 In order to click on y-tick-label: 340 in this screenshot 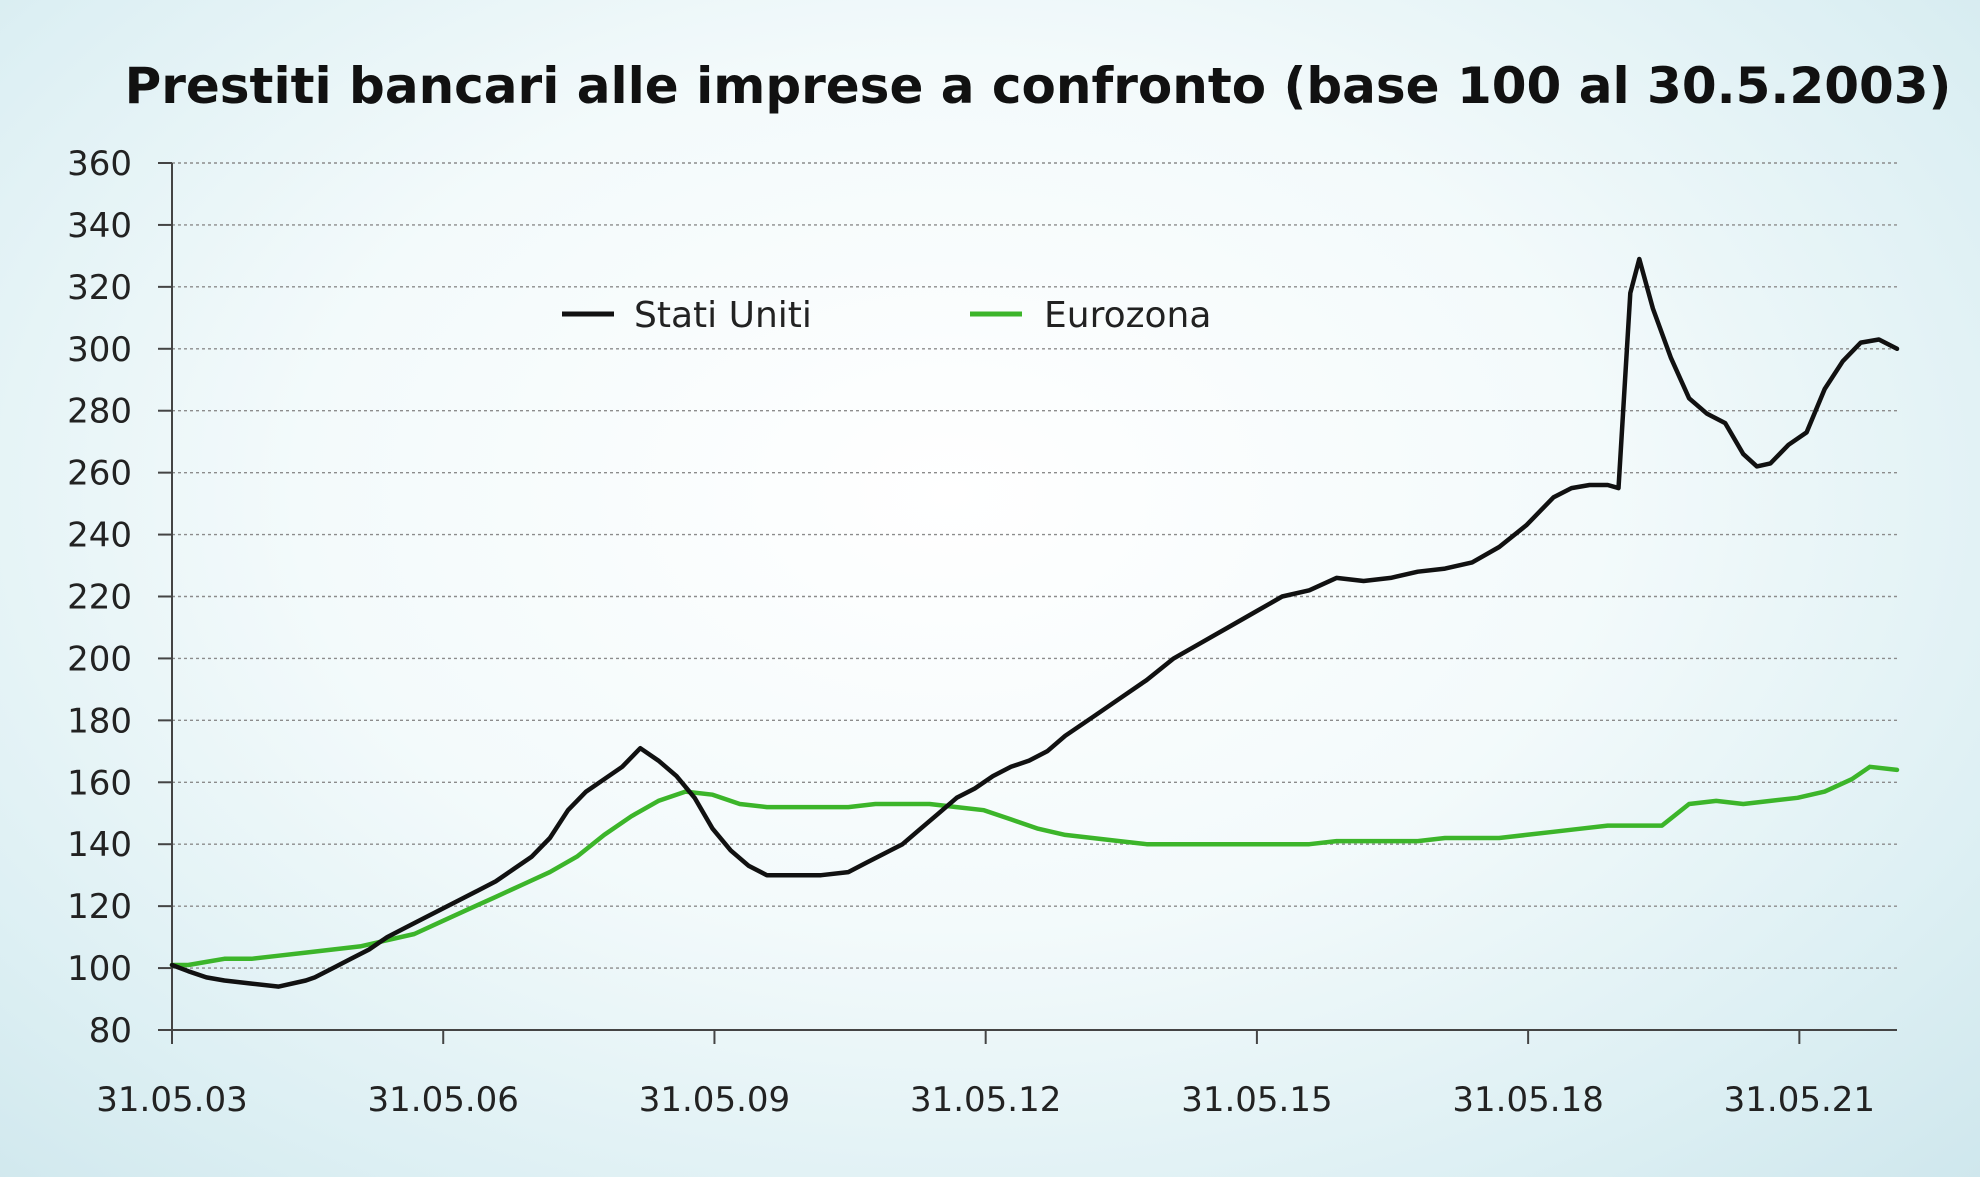, I will do `click(99, 226)`.